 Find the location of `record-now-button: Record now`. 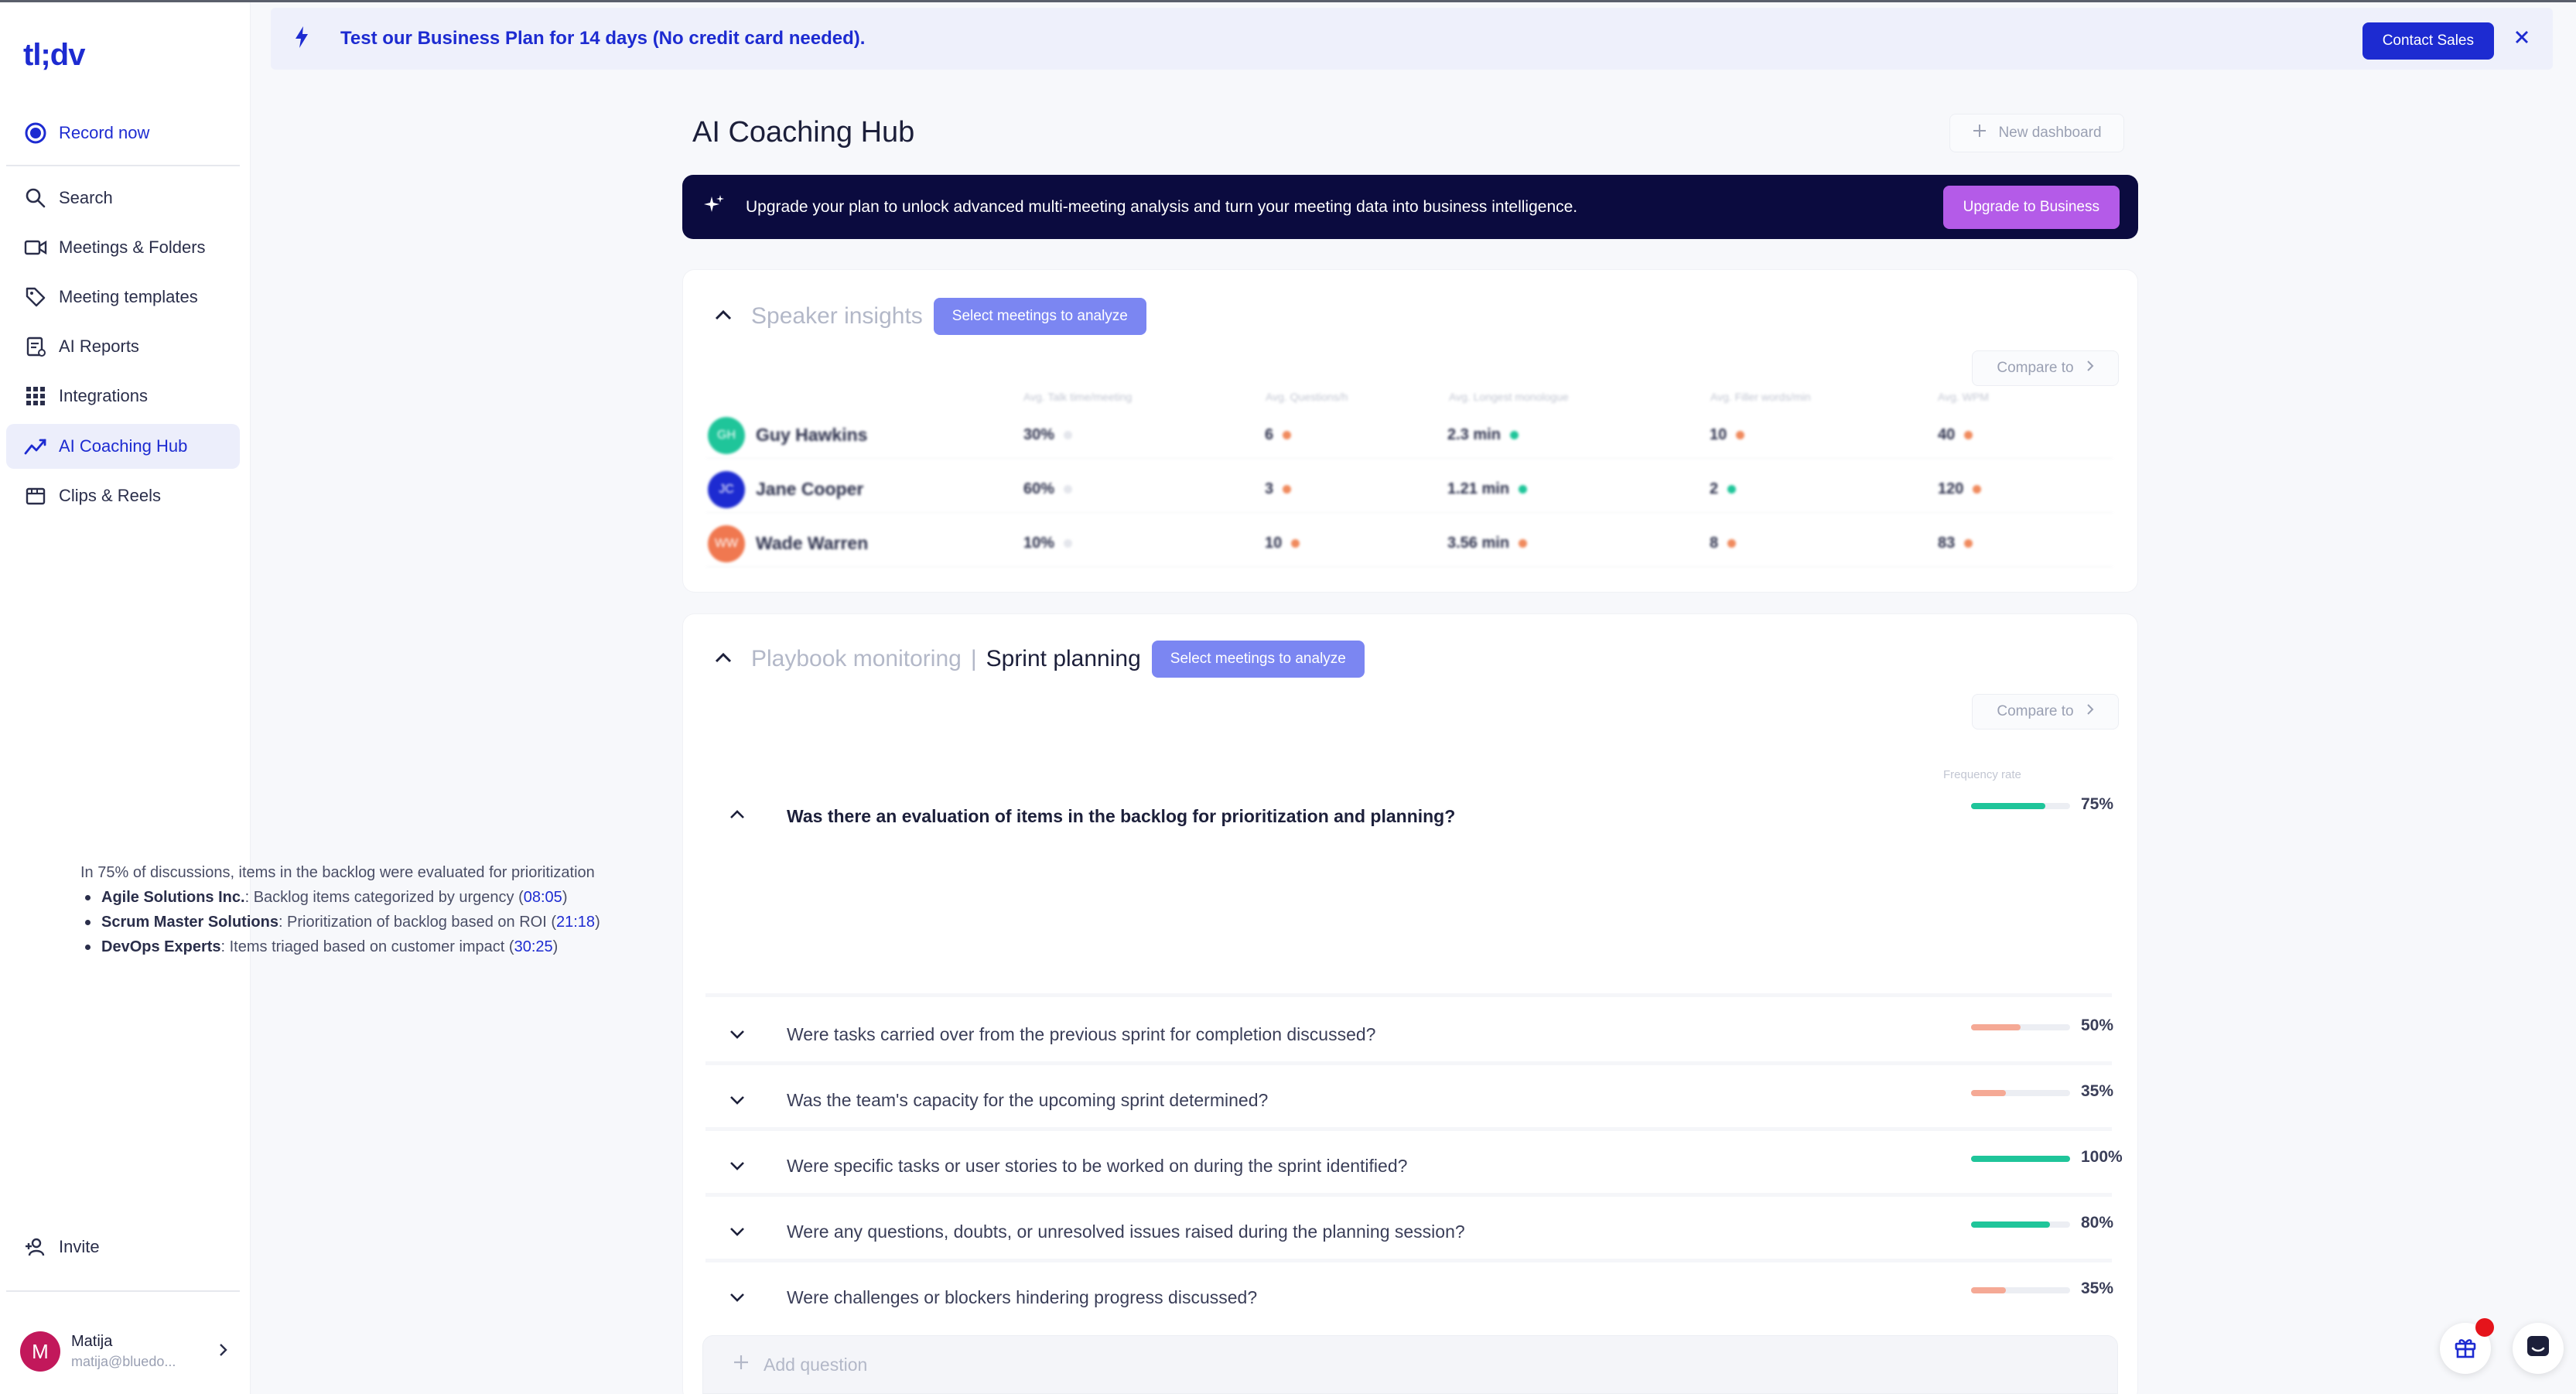

record-now-button: Record now is located at coordinates (123, 133).